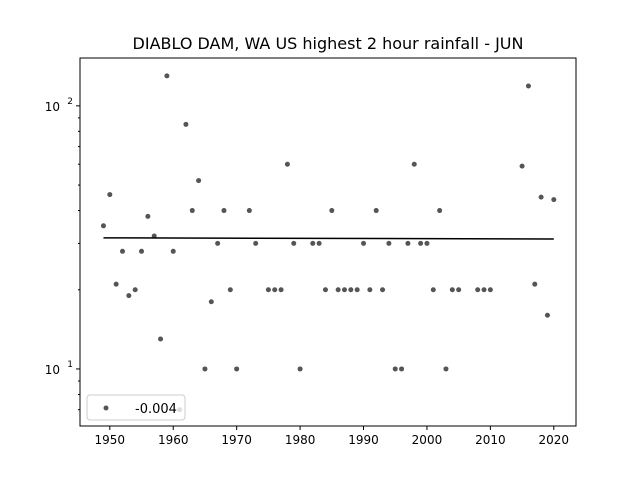 This screenshot has height=484, width=640. What do you see at coordinates (363, 440) in the screenshot?
I see `x-tick-label: 1990` at bounding box center [363, 440].